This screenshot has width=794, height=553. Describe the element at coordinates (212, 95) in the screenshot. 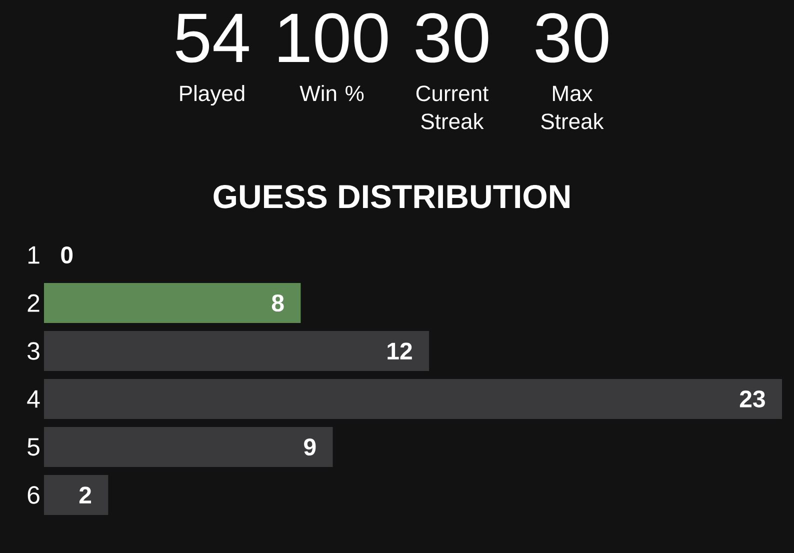

I see `category-label: Played` at that location.